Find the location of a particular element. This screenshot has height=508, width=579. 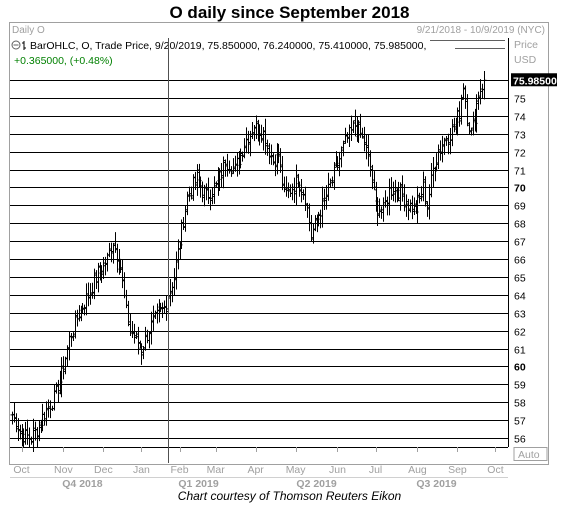

change-line: +0.365000, (+0.48%) is located at coordinates (63, 61).